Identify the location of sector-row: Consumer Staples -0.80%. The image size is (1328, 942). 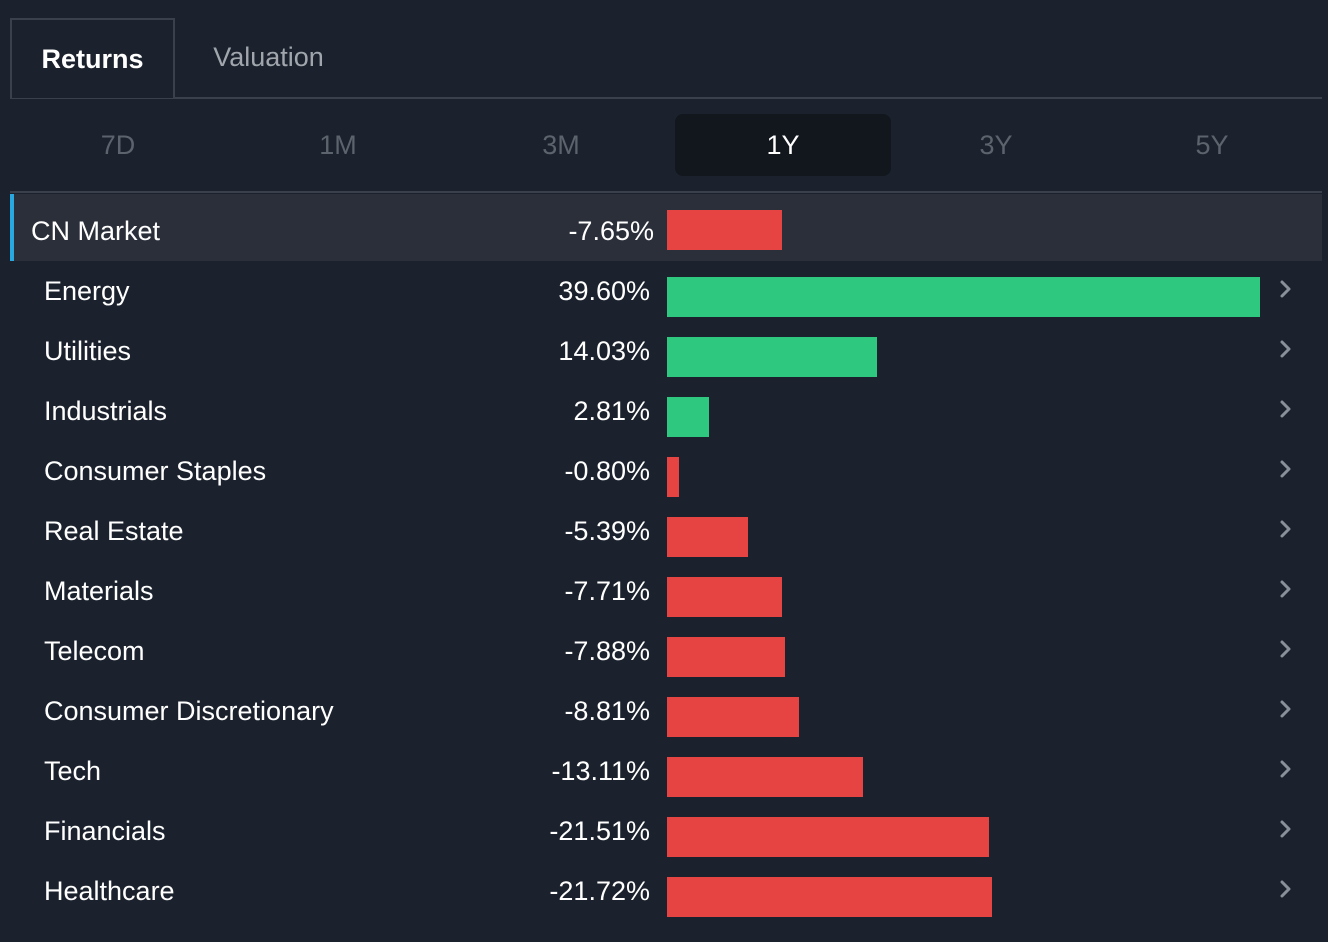
(666, 471).